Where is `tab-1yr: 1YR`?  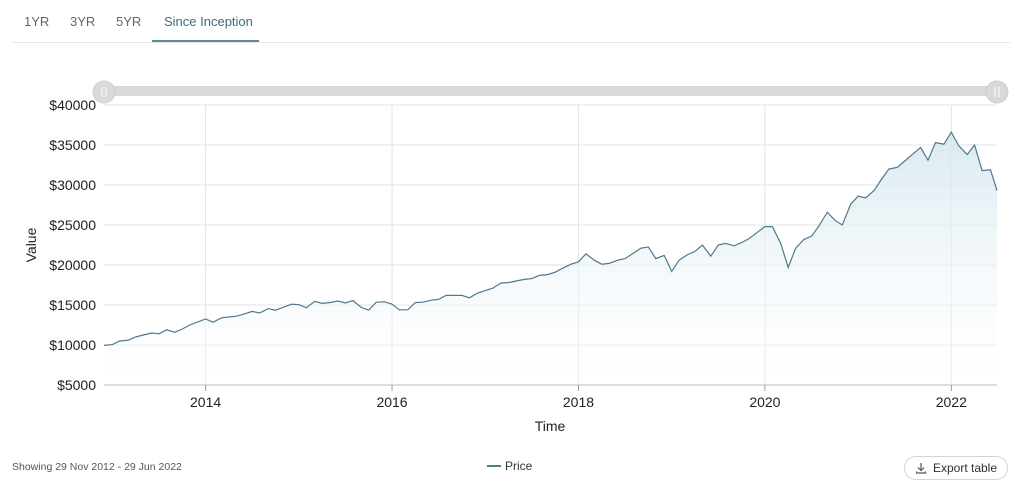
tab-1yr: 1YR is located at coordinates (37, 21).